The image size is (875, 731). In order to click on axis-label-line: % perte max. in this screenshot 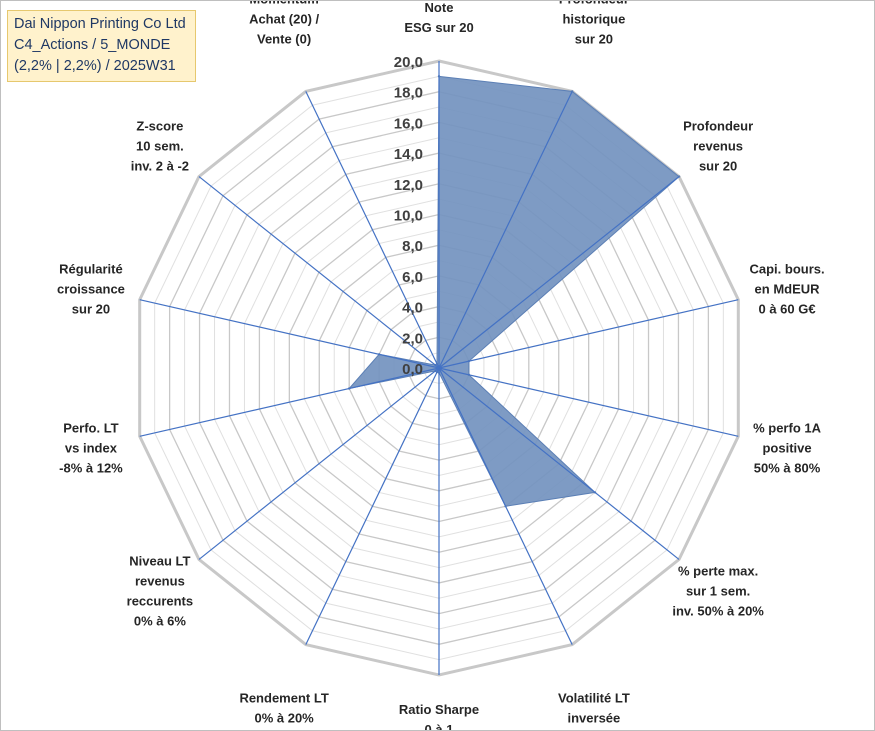, I will do `click(718, 571)`.